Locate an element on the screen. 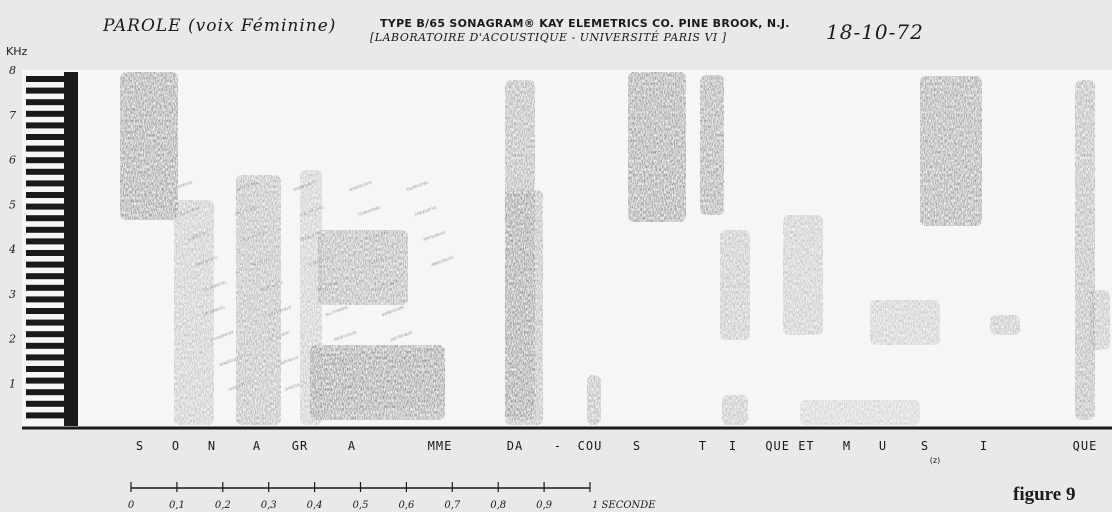 The width and height of the screenshot is (1112, 512). phoneme-label: M is located at coordinates (847, 446).